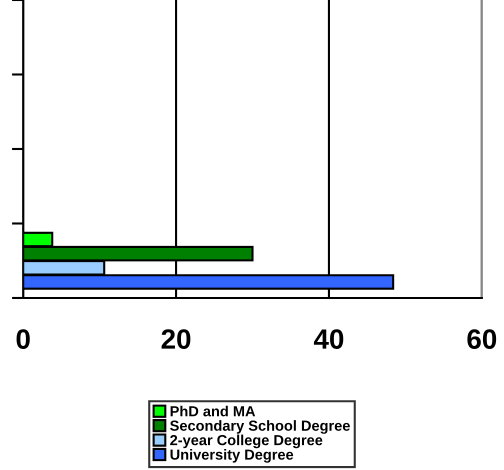 This screenshot has height=470, width=504. What do you see at coordinates (246, 441) in the screenshot?
I see `legend-label: 2-year College Degree` at bounding box center [246, 441].